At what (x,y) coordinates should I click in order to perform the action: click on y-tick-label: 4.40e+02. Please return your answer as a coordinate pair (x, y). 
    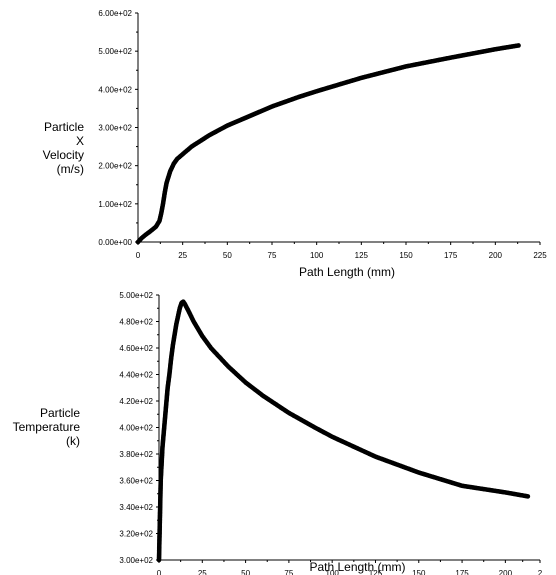
    Looking at the image, I should click on (136, 375).